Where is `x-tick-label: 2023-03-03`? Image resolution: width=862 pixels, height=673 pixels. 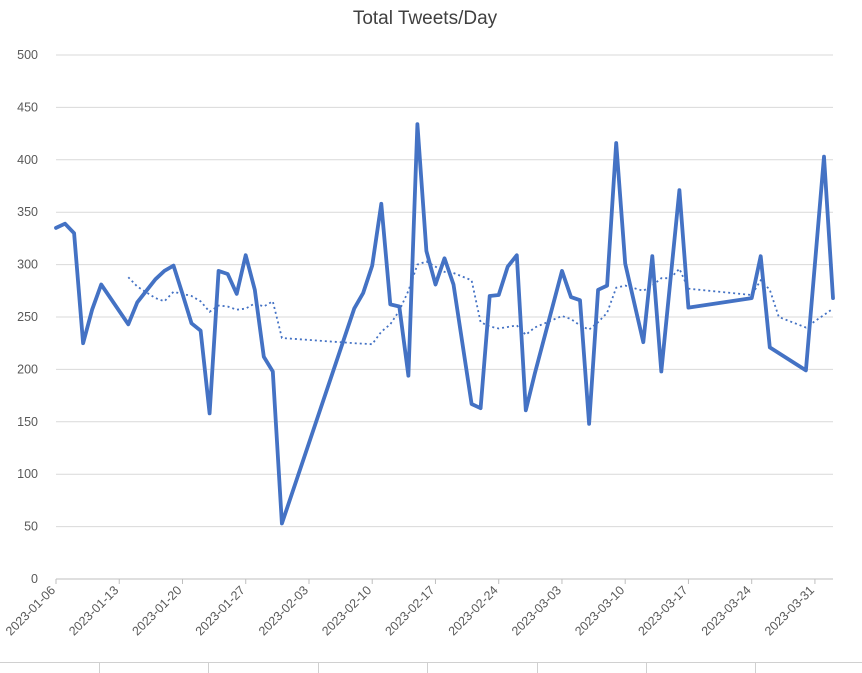 x-tick-label: 2023-03-03 is located at coordinates (536, 610).